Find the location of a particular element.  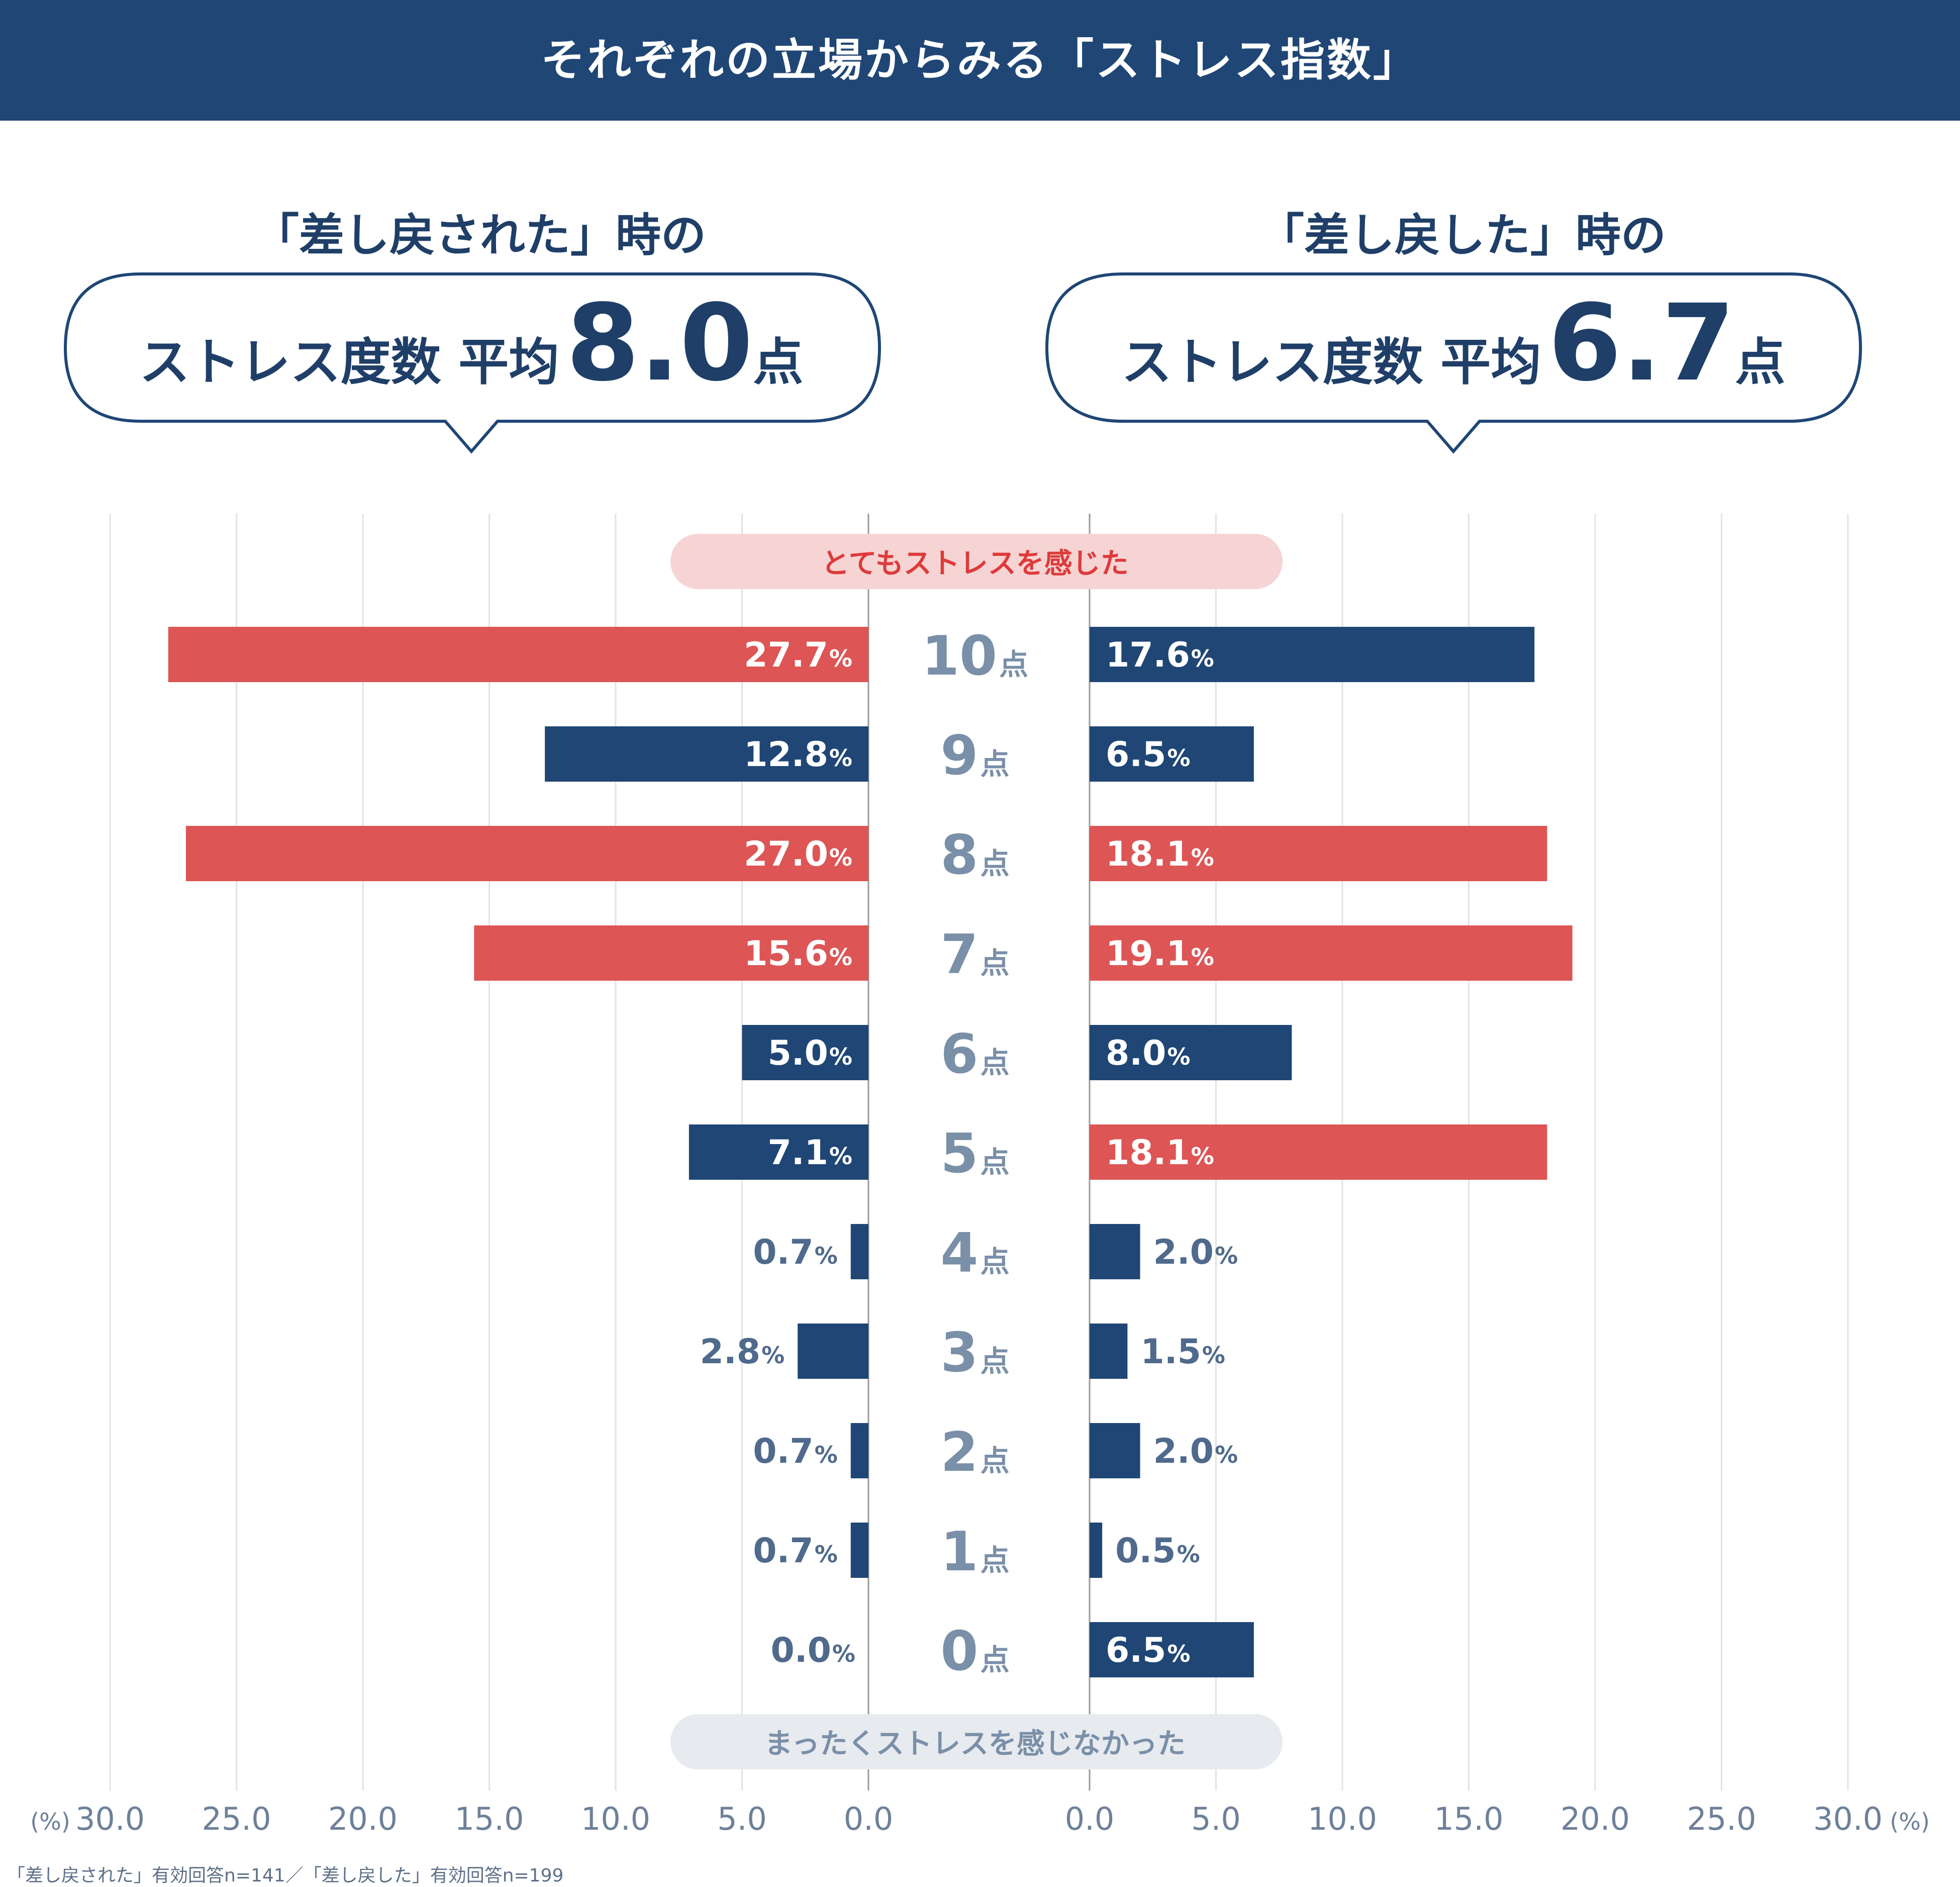

right-summary-value: 6.7 is located at coordinates (1641, 343).